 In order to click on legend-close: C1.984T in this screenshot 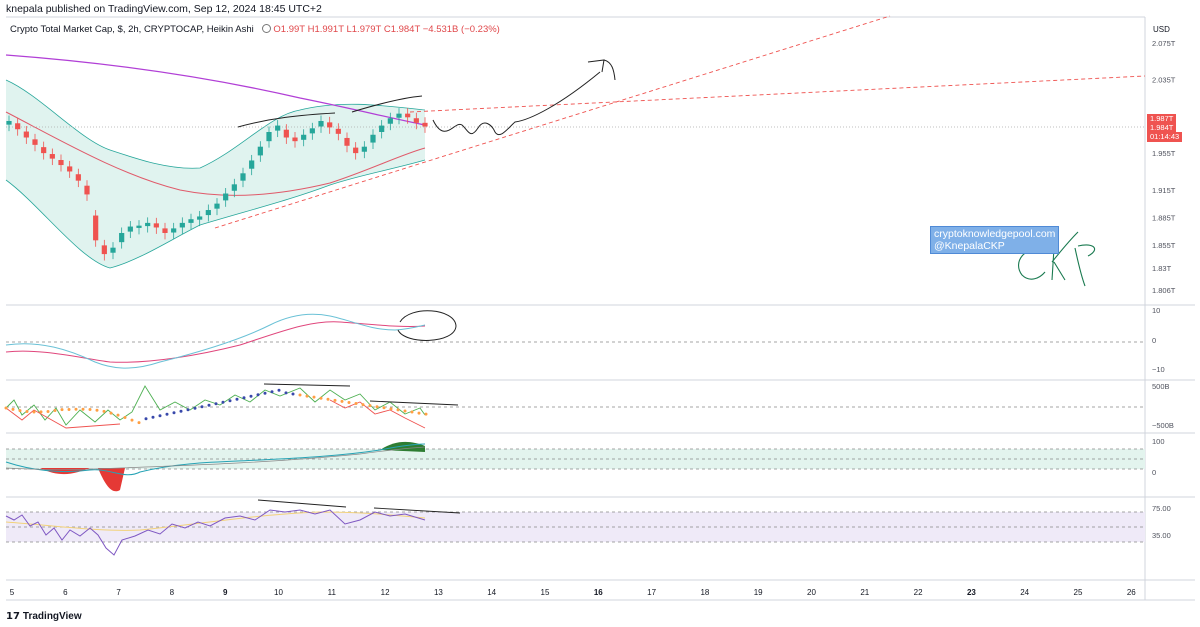, I will do `click(402, 29)`.